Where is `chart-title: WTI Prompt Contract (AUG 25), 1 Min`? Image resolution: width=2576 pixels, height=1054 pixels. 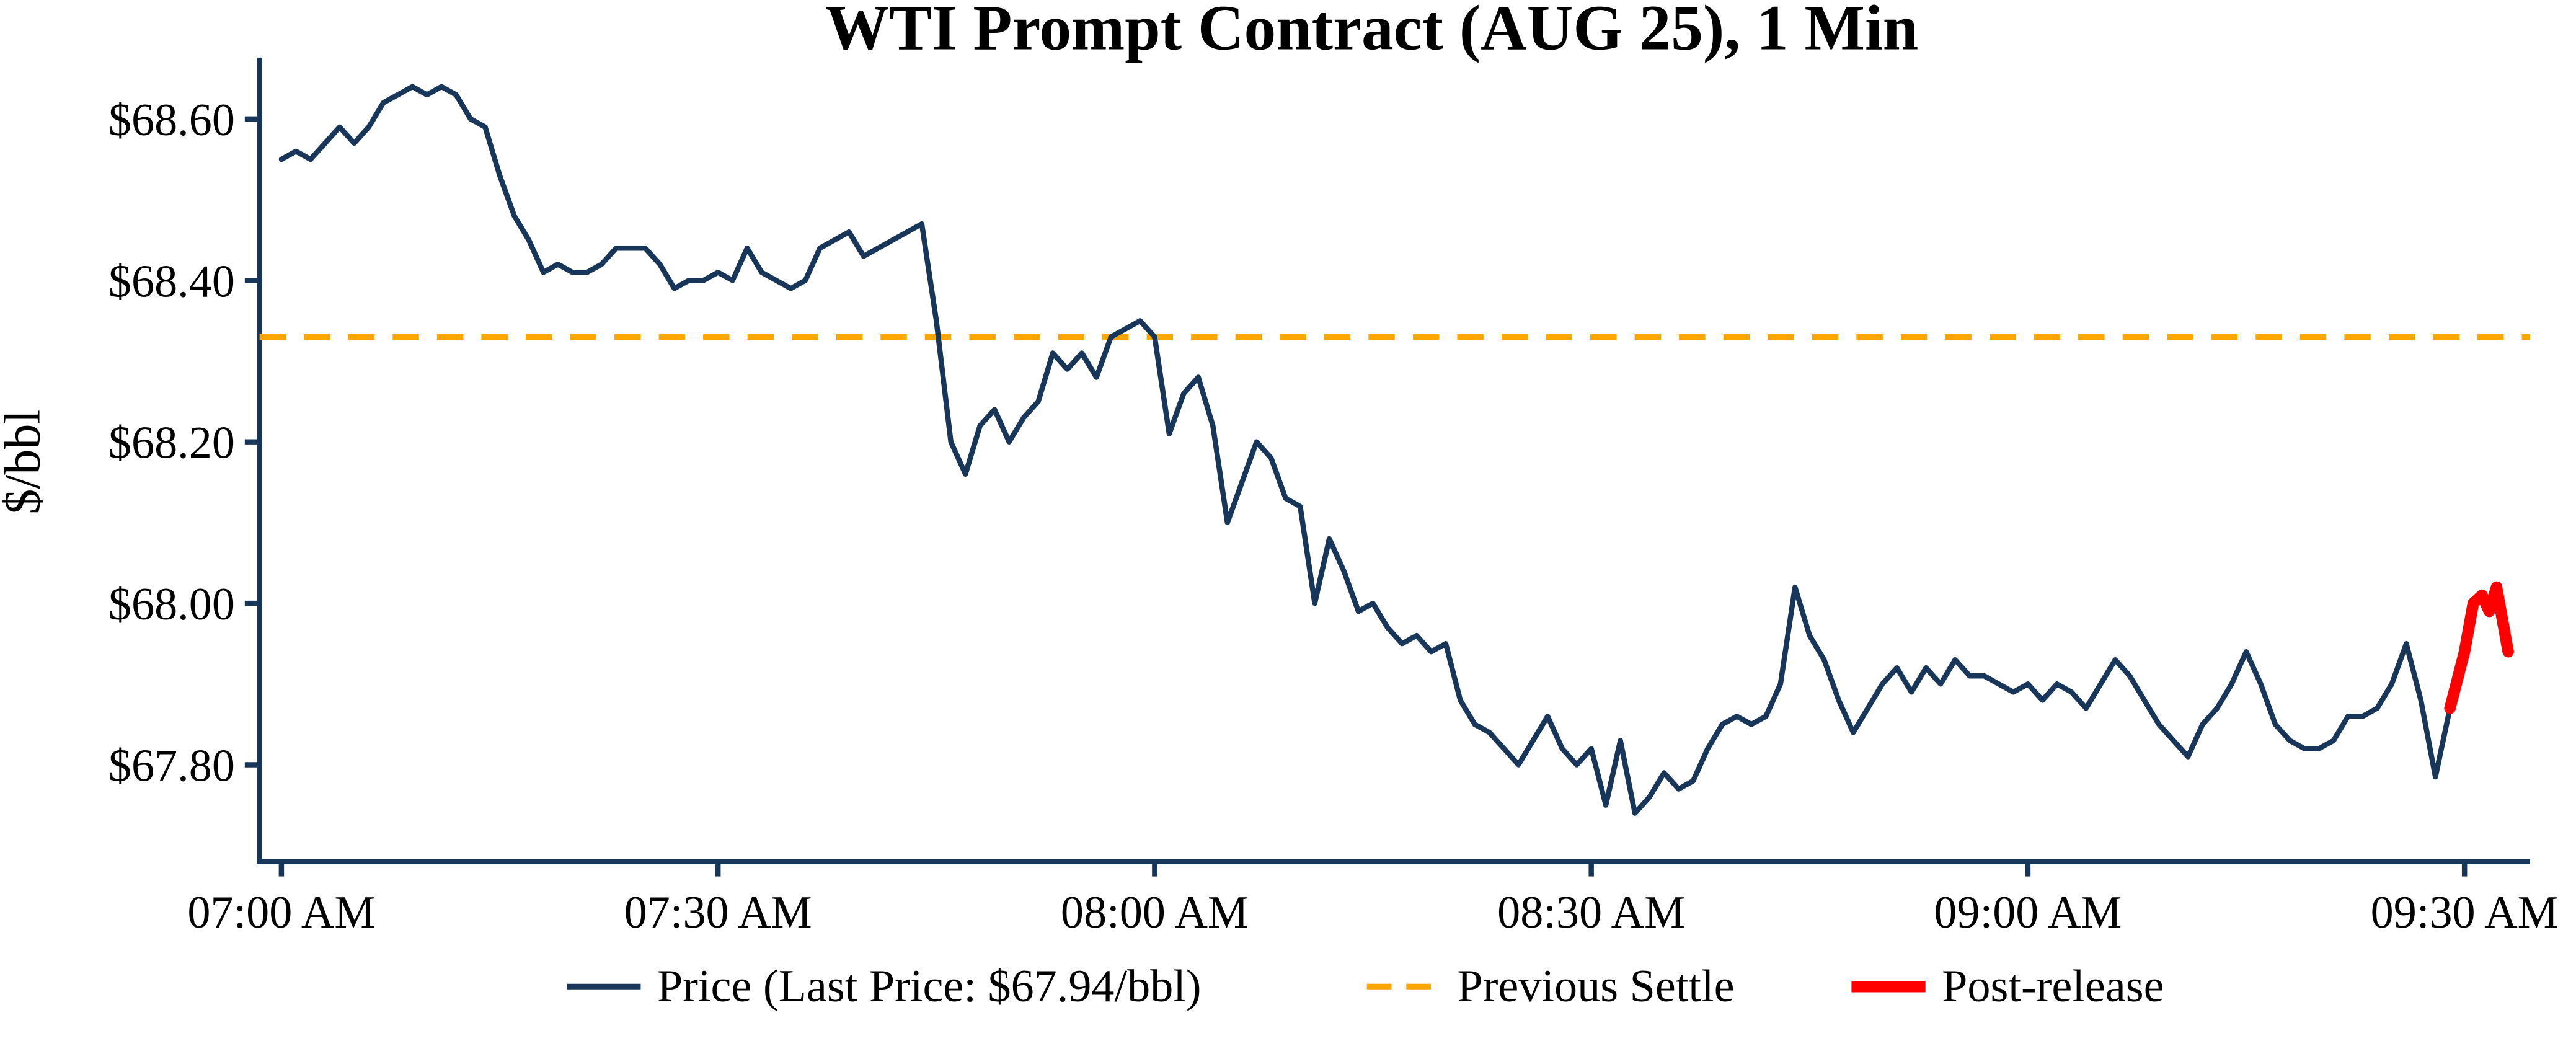 chart-title: WTI Prompt Contract (AUG 25), 1 Min is located at coordinates (1371, 32).